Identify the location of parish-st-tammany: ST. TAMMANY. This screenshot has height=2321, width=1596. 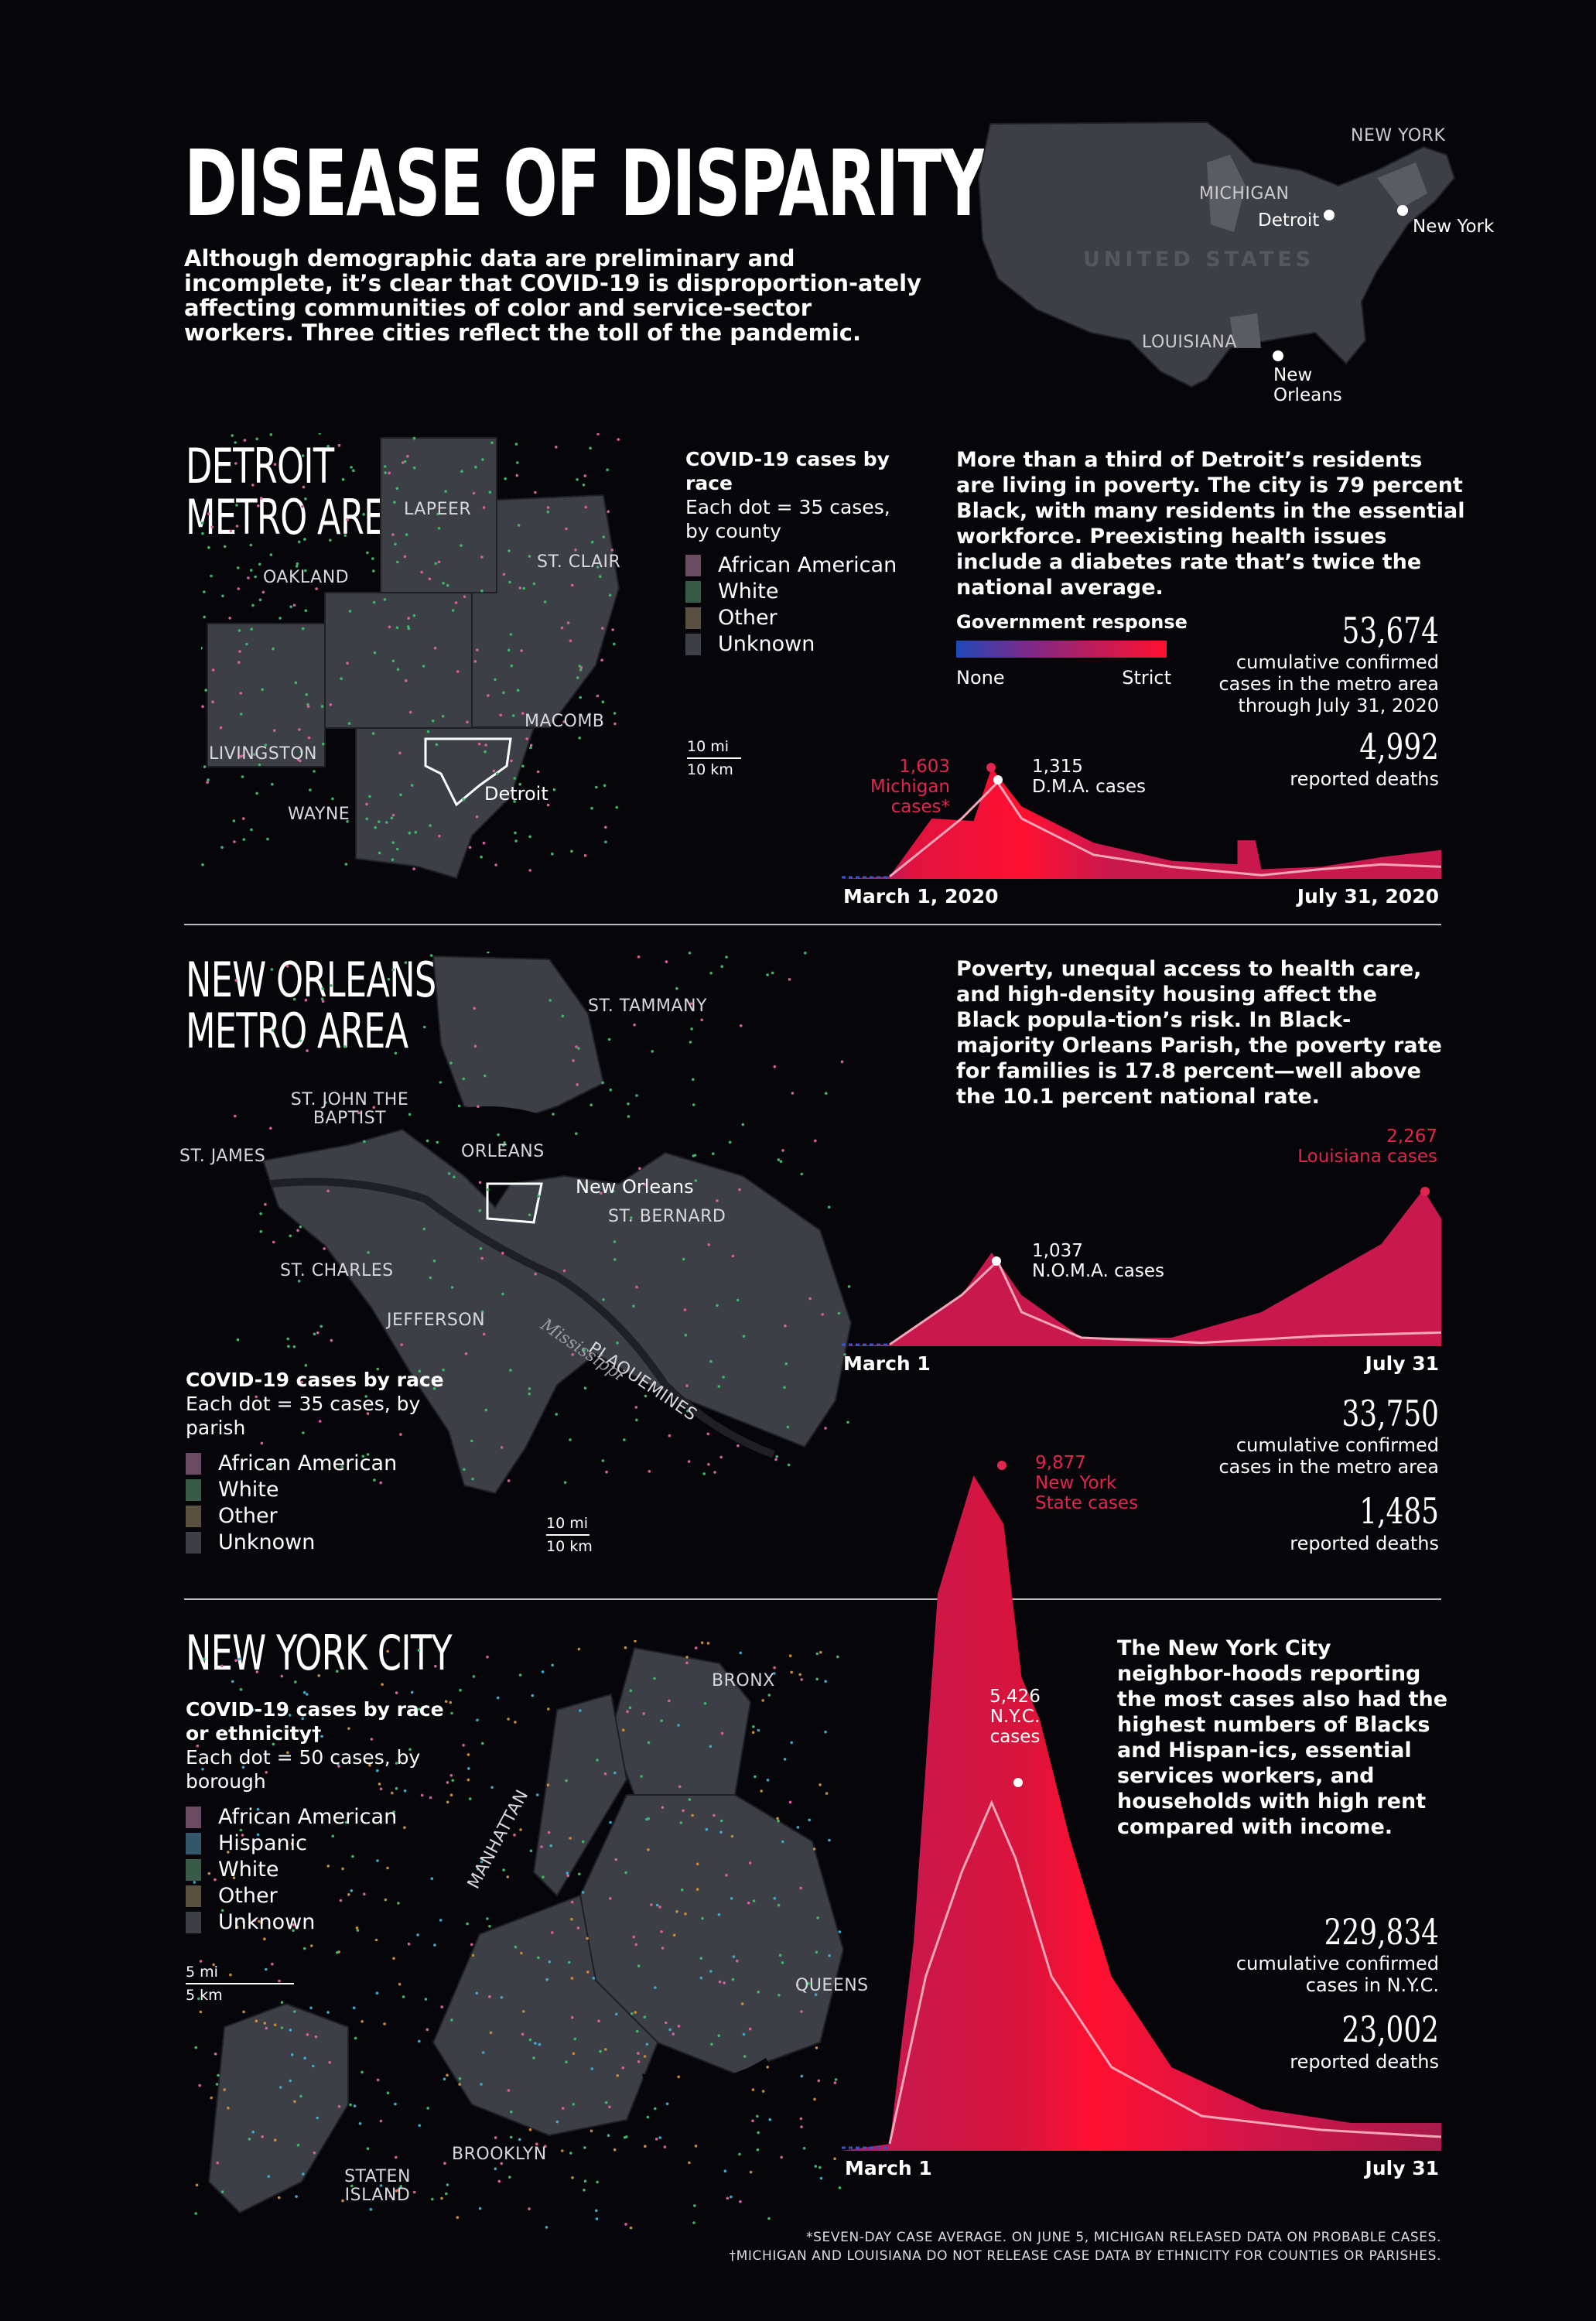
(647, 1006).